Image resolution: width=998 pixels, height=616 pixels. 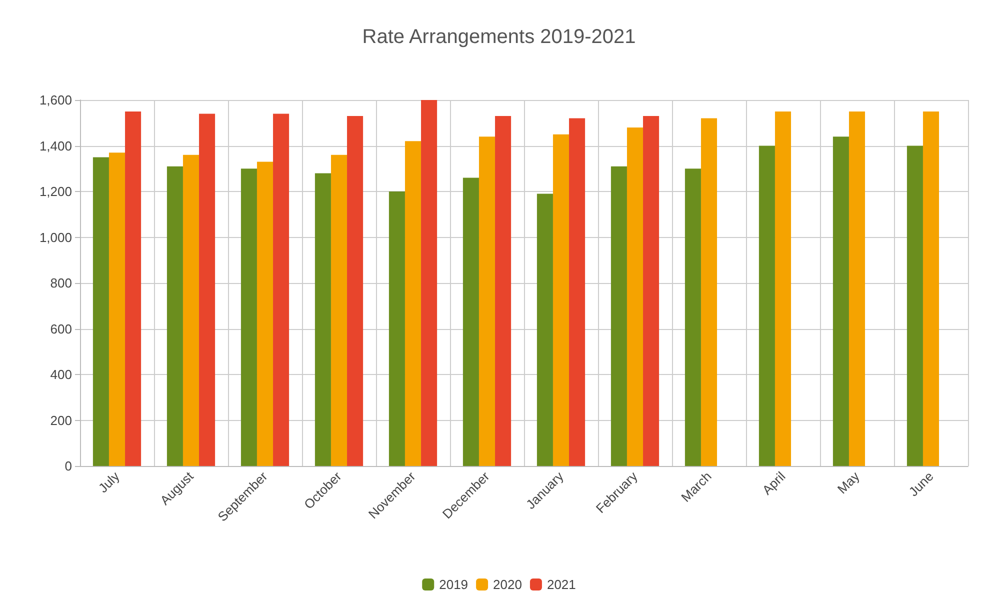 I want to click on y-tick-label: 1,000, so click(x=55, y=237).